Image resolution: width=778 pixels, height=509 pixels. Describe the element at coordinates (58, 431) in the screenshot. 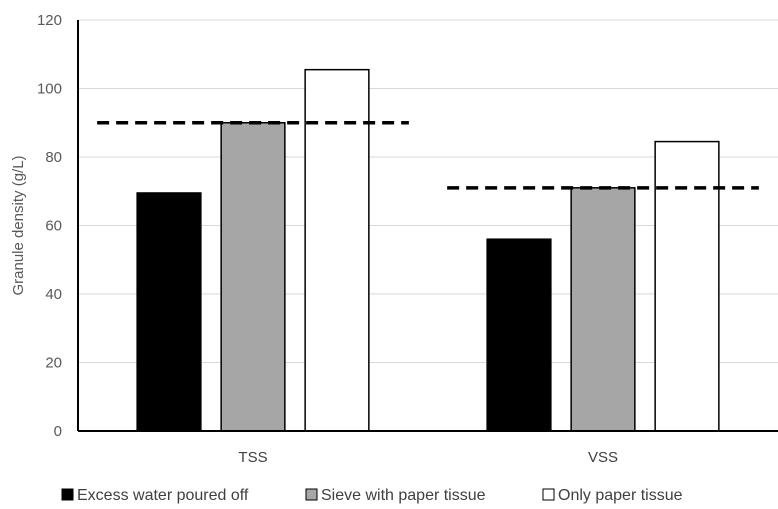

I see `y-tick-label: 0` at that location.